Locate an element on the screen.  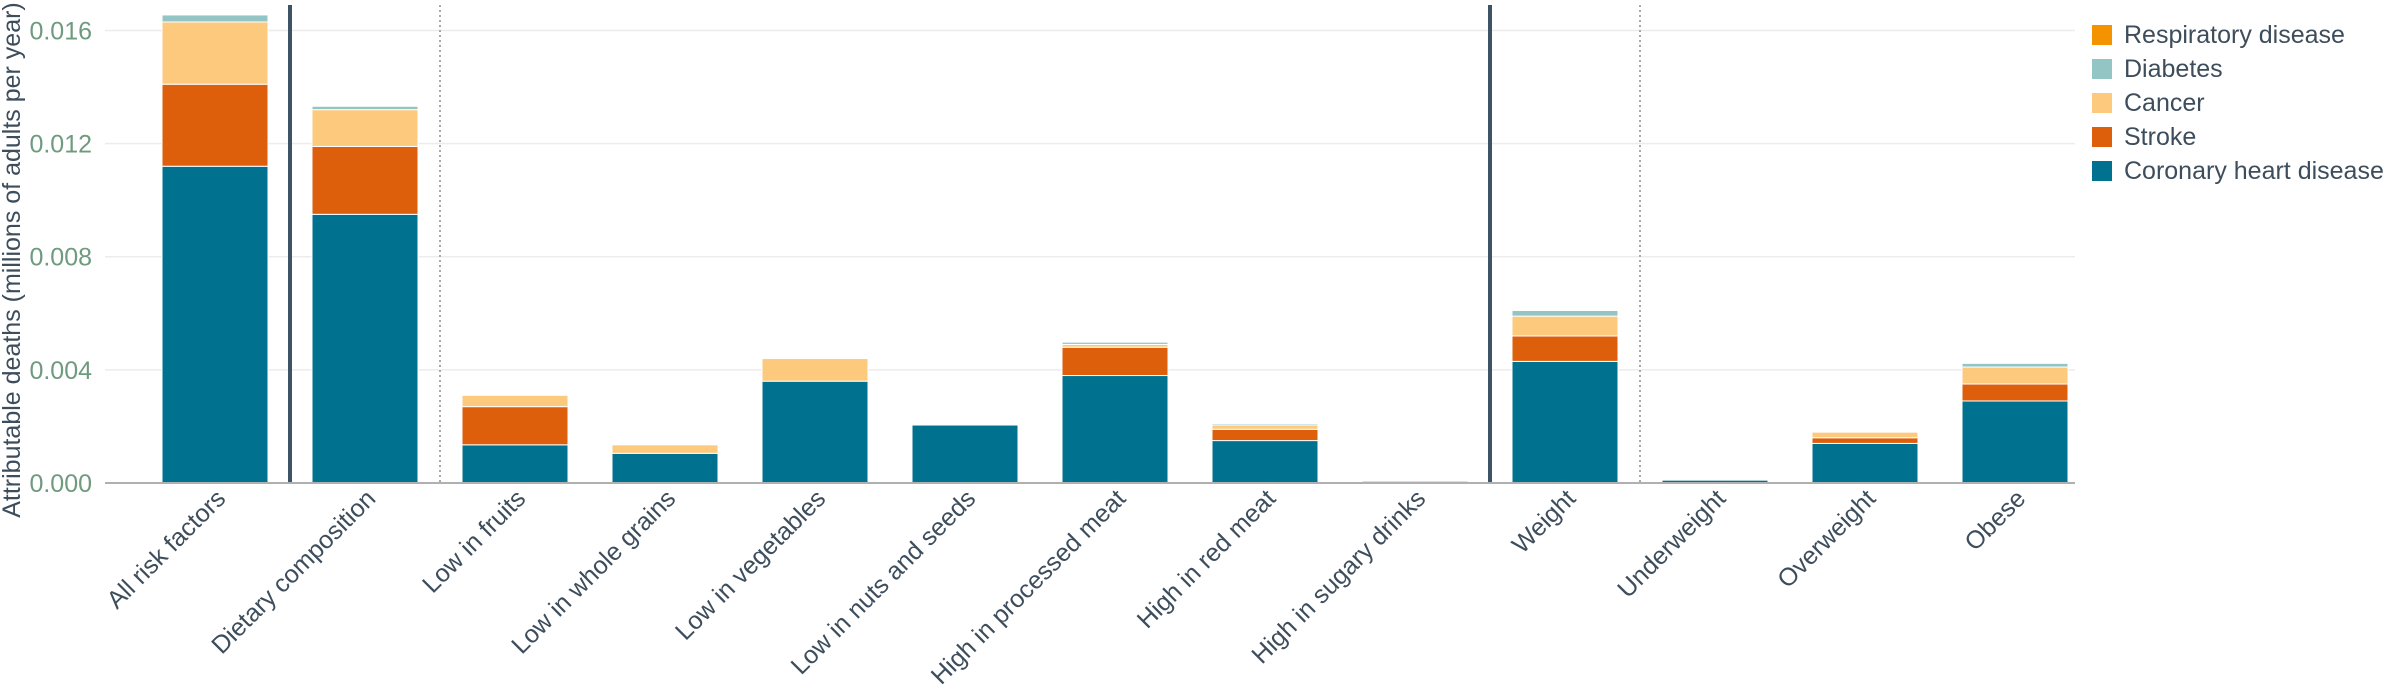
x-tick-label: Dietary composition is located at coordinates (293, 571).